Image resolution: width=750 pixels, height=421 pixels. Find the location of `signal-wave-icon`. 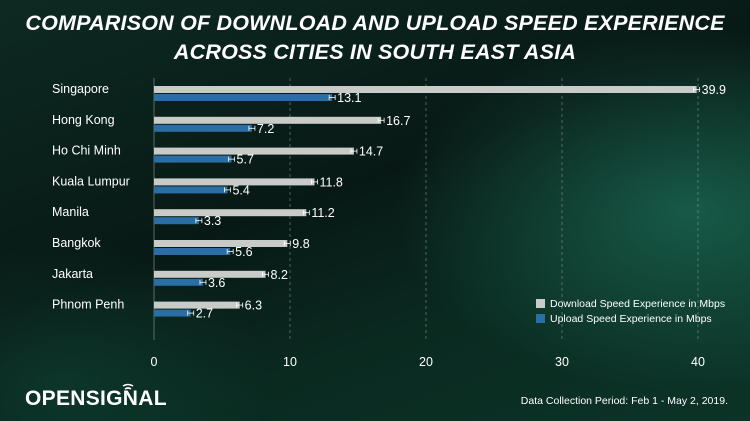

signal-wave-icon is located at coordinates (128, 386).